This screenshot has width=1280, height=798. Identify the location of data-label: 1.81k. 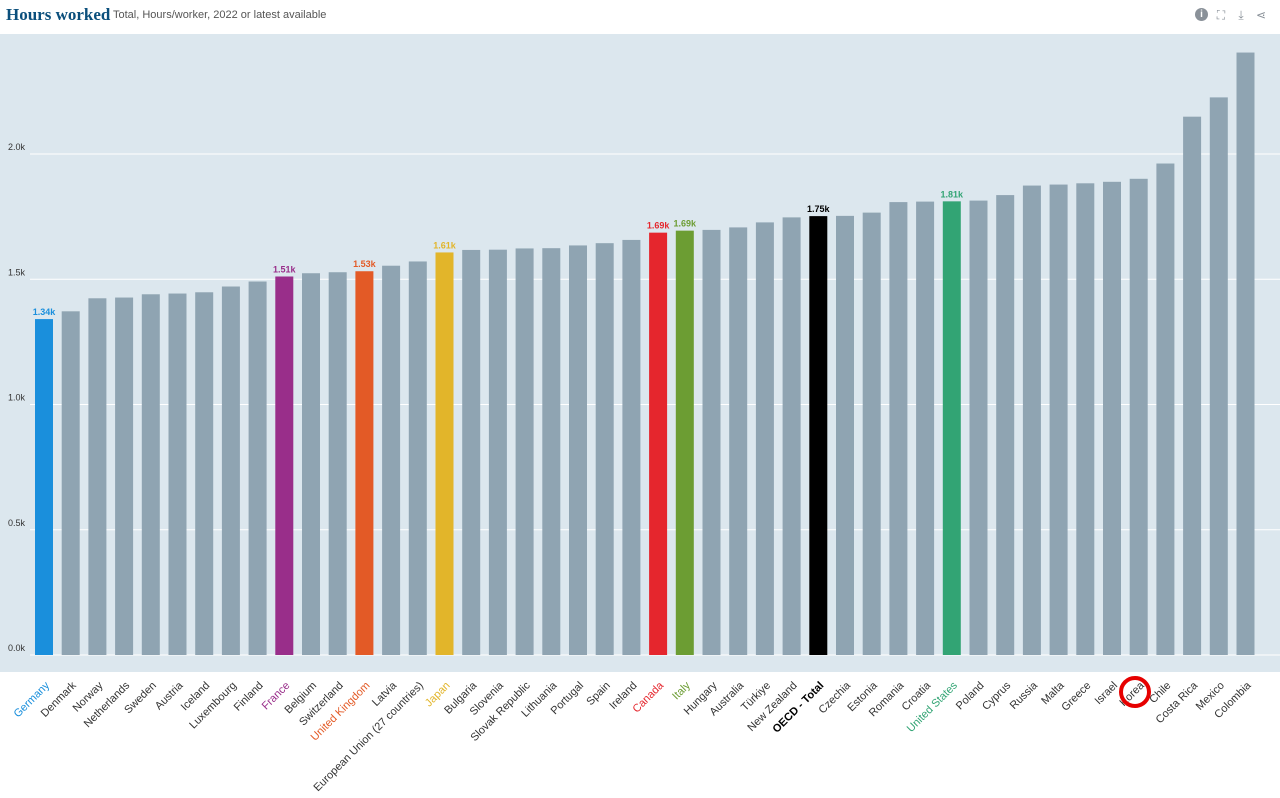
(953, 194).